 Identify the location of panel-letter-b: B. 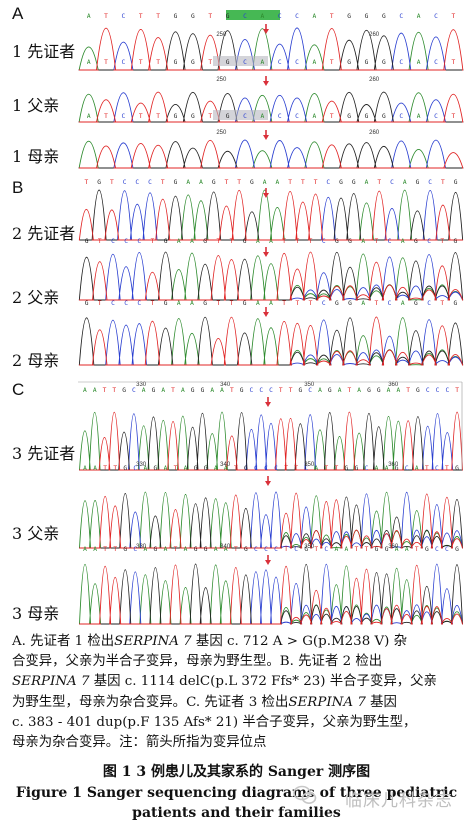
(18, 187).